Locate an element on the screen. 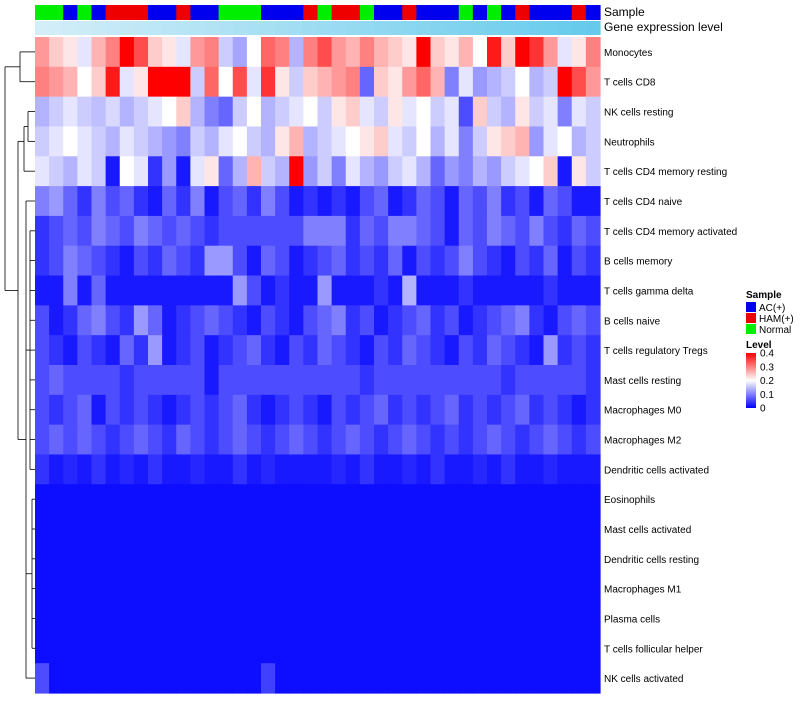 This screenshot has width=800, height=705. row-label: NK cells resting is located at coordinates (638, 113).